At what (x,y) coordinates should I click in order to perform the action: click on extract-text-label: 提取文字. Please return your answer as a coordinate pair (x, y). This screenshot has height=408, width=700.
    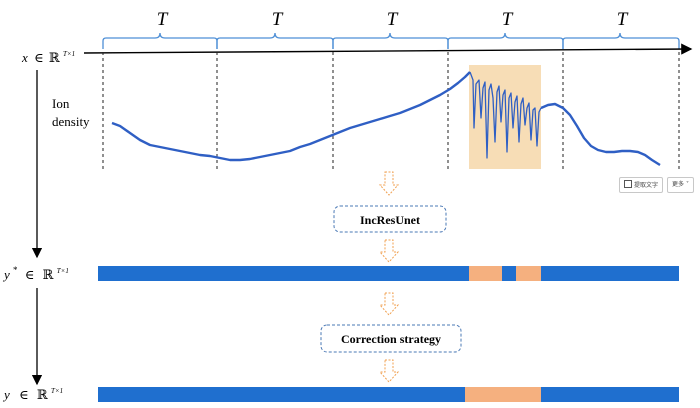
    Looking at the image, I should click on (646, 185).